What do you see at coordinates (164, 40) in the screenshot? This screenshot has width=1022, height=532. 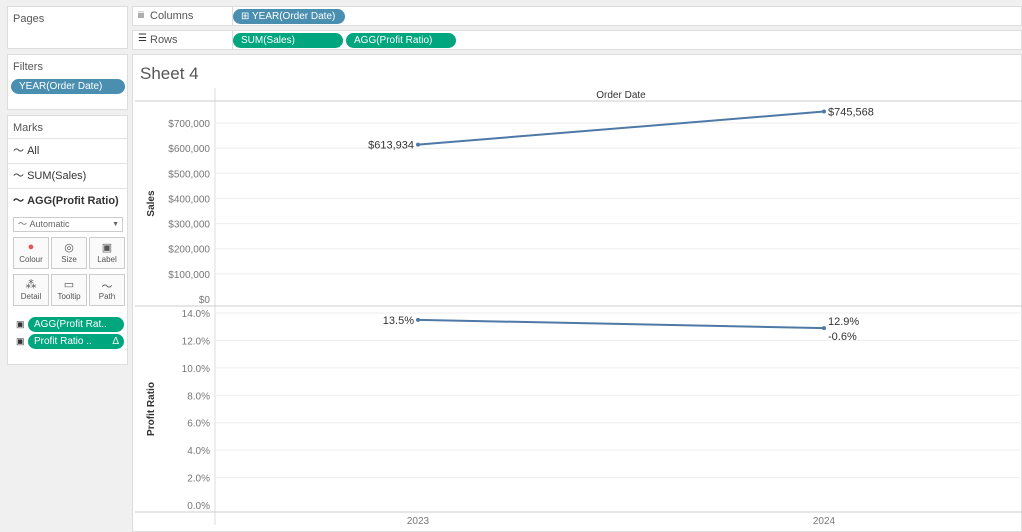 I see `rows-label: Rows` at bounding box center [164, 40].